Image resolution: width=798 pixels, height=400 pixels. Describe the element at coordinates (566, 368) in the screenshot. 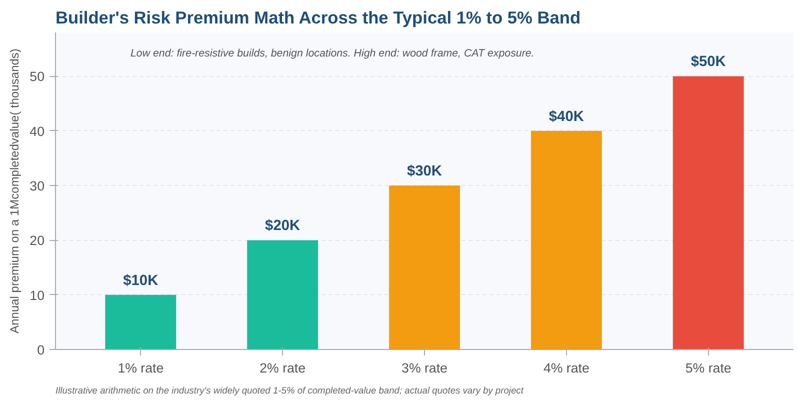

I see `x-tick-label: 4% rate` at that location.